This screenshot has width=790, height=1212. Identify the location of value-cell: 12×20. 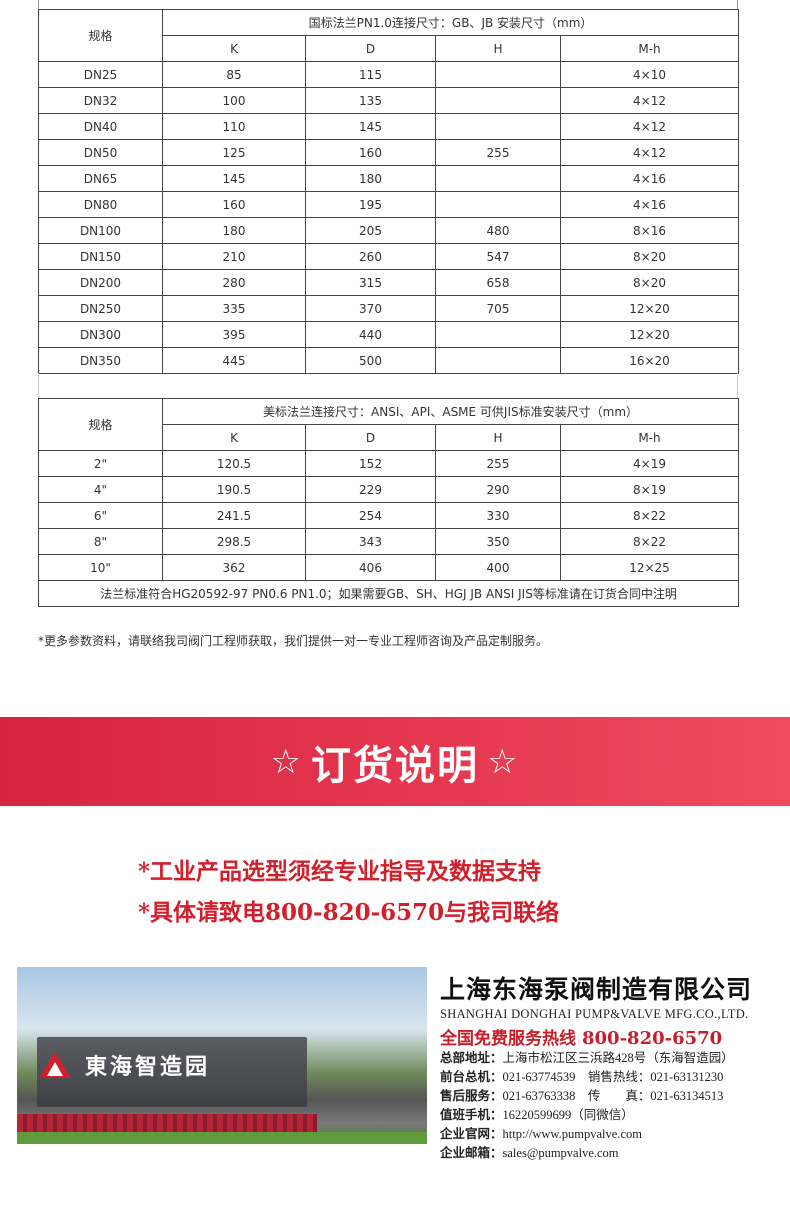
(649, 334).